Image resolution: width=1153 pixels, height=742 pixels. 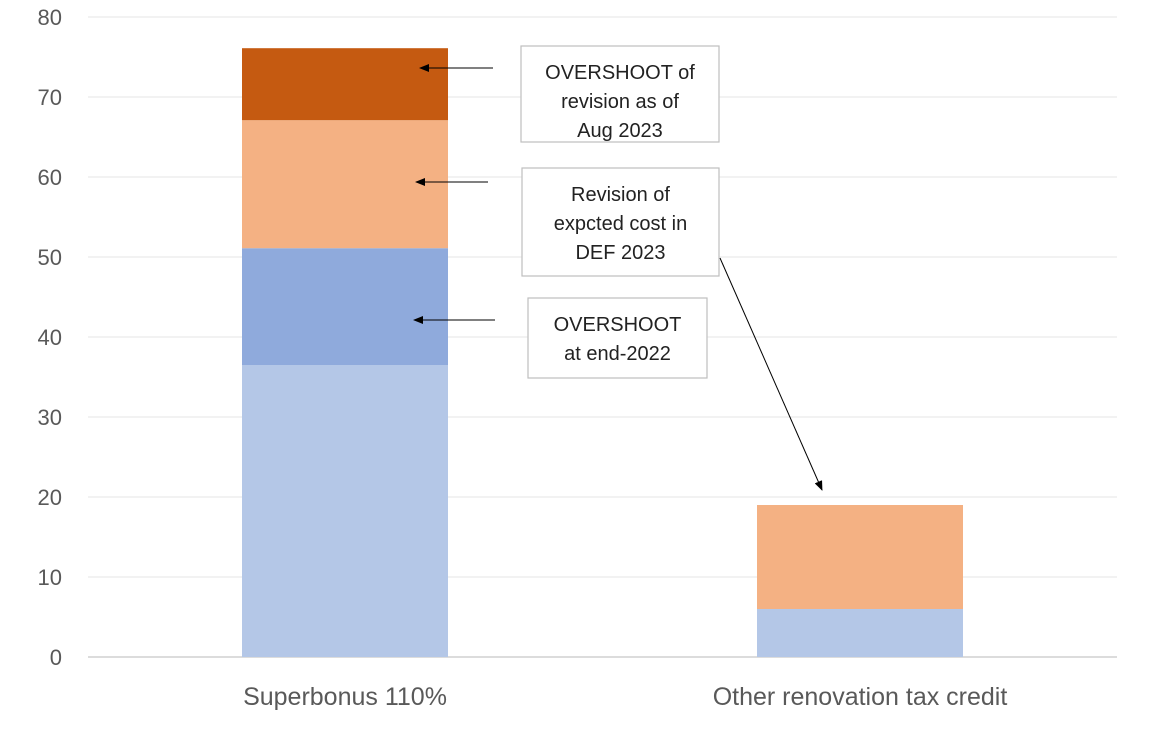 What do you see at coordinates (50, 257) in the screenshot?
I see `y-tick-label: 50` at bounding box center [50, 257].